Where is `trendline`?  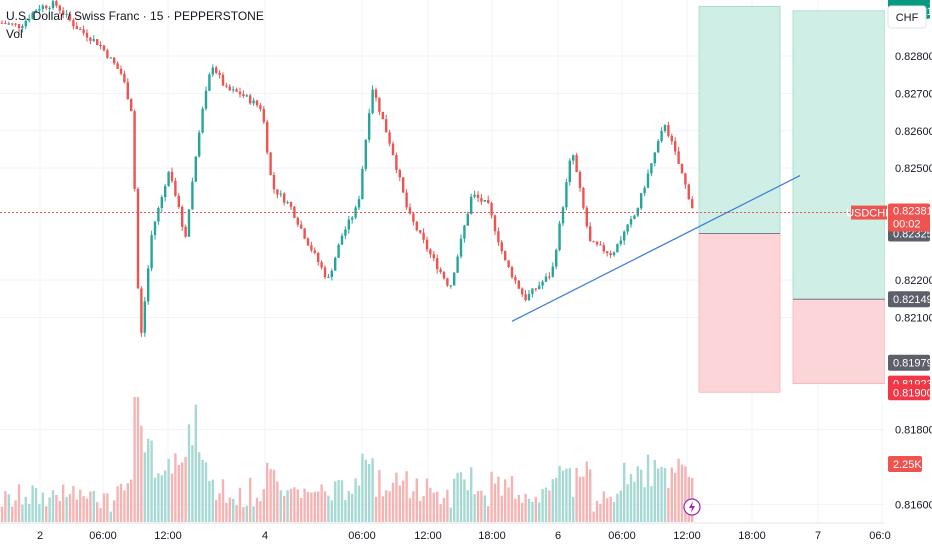
trendline is located at coordinates (656, 248).